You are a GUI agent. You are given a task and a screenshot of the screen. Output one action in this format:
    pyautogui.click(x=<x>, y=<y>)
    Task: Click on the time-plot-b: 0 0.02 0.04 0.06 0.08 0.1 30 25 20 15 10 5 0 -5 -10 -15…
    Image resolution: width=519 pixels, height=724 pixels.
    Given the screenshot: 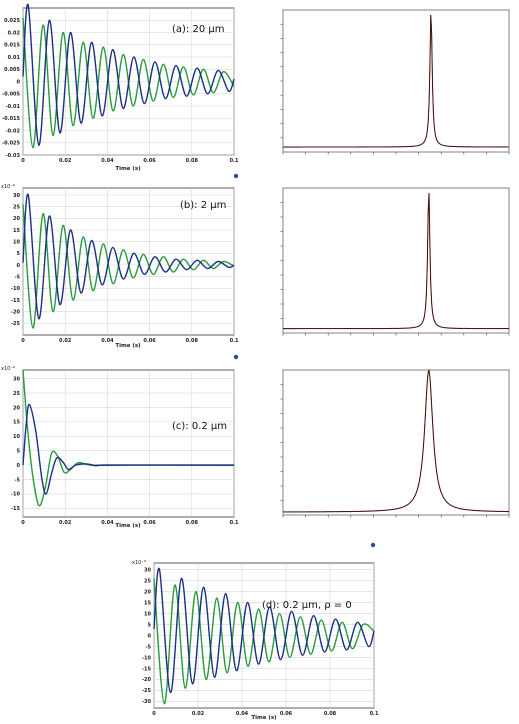 What is the action you would take?
    pyautogui.click(x=120, y=266)
    